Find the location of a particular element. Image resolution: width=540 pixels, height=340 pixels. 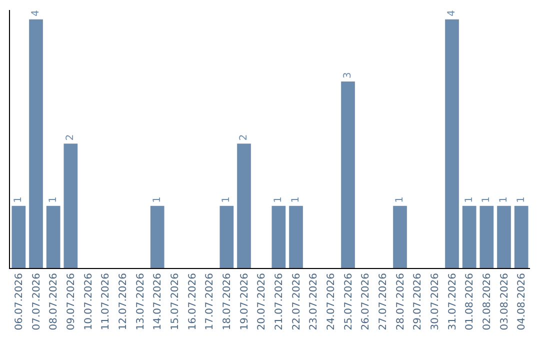

x-tick-label: 13.07.2026 is located at coordinates (140, 301).